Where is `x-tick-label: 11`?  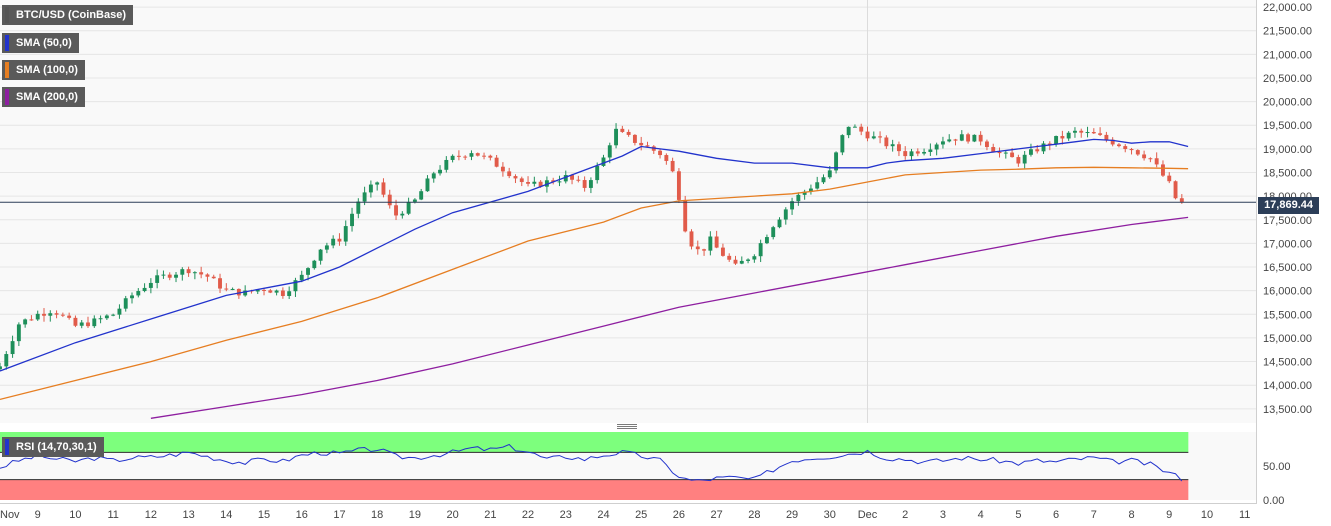
x-tick-label: 11 is located at coordinates (1244, 515).